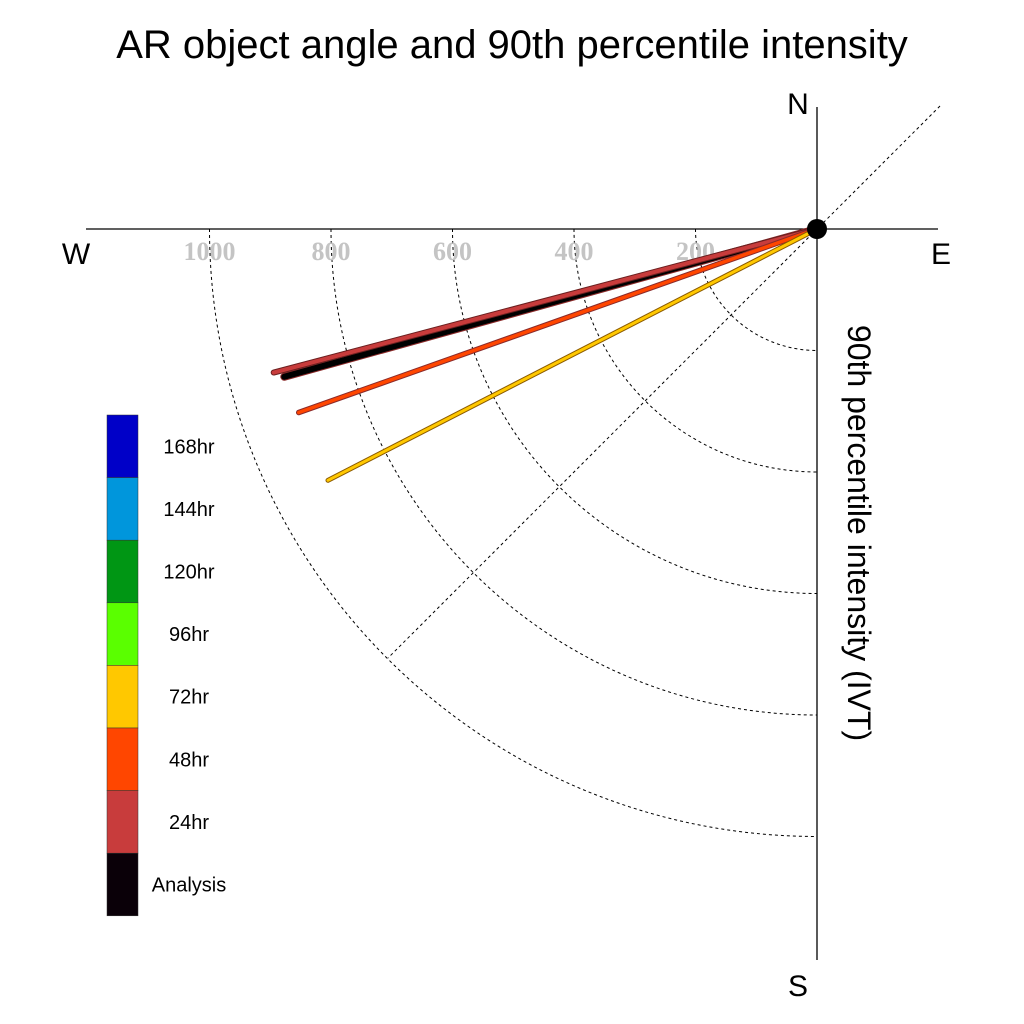 The width and height of the screenshot is (1024, 1024). I want to click on radial-tick-label: 1000, so click(210, 251).